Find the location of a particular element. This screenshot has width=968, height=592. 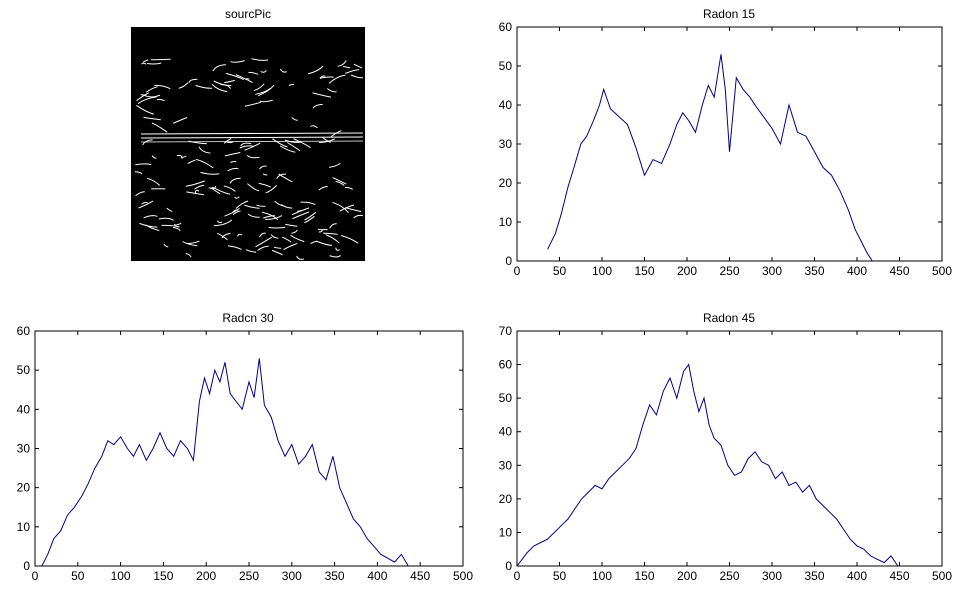

y-tick-label: 40 is located at coordinates (24, 409).